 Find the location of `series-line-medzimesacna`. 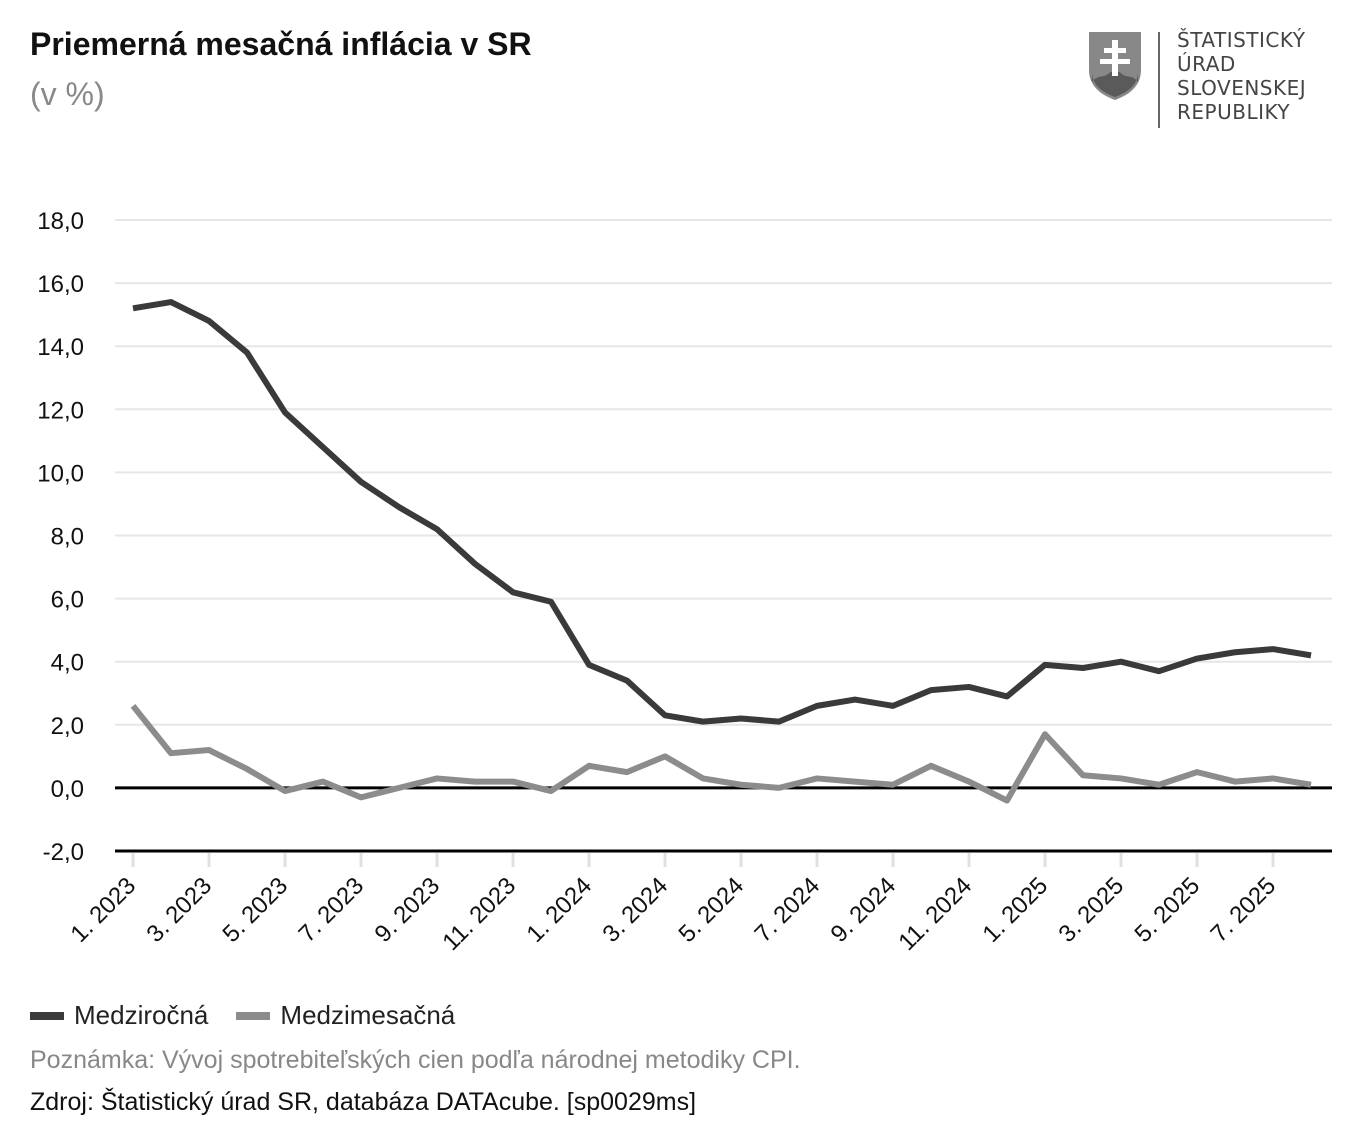

series-line-medzimesacna is located at coordinates (721, 753).